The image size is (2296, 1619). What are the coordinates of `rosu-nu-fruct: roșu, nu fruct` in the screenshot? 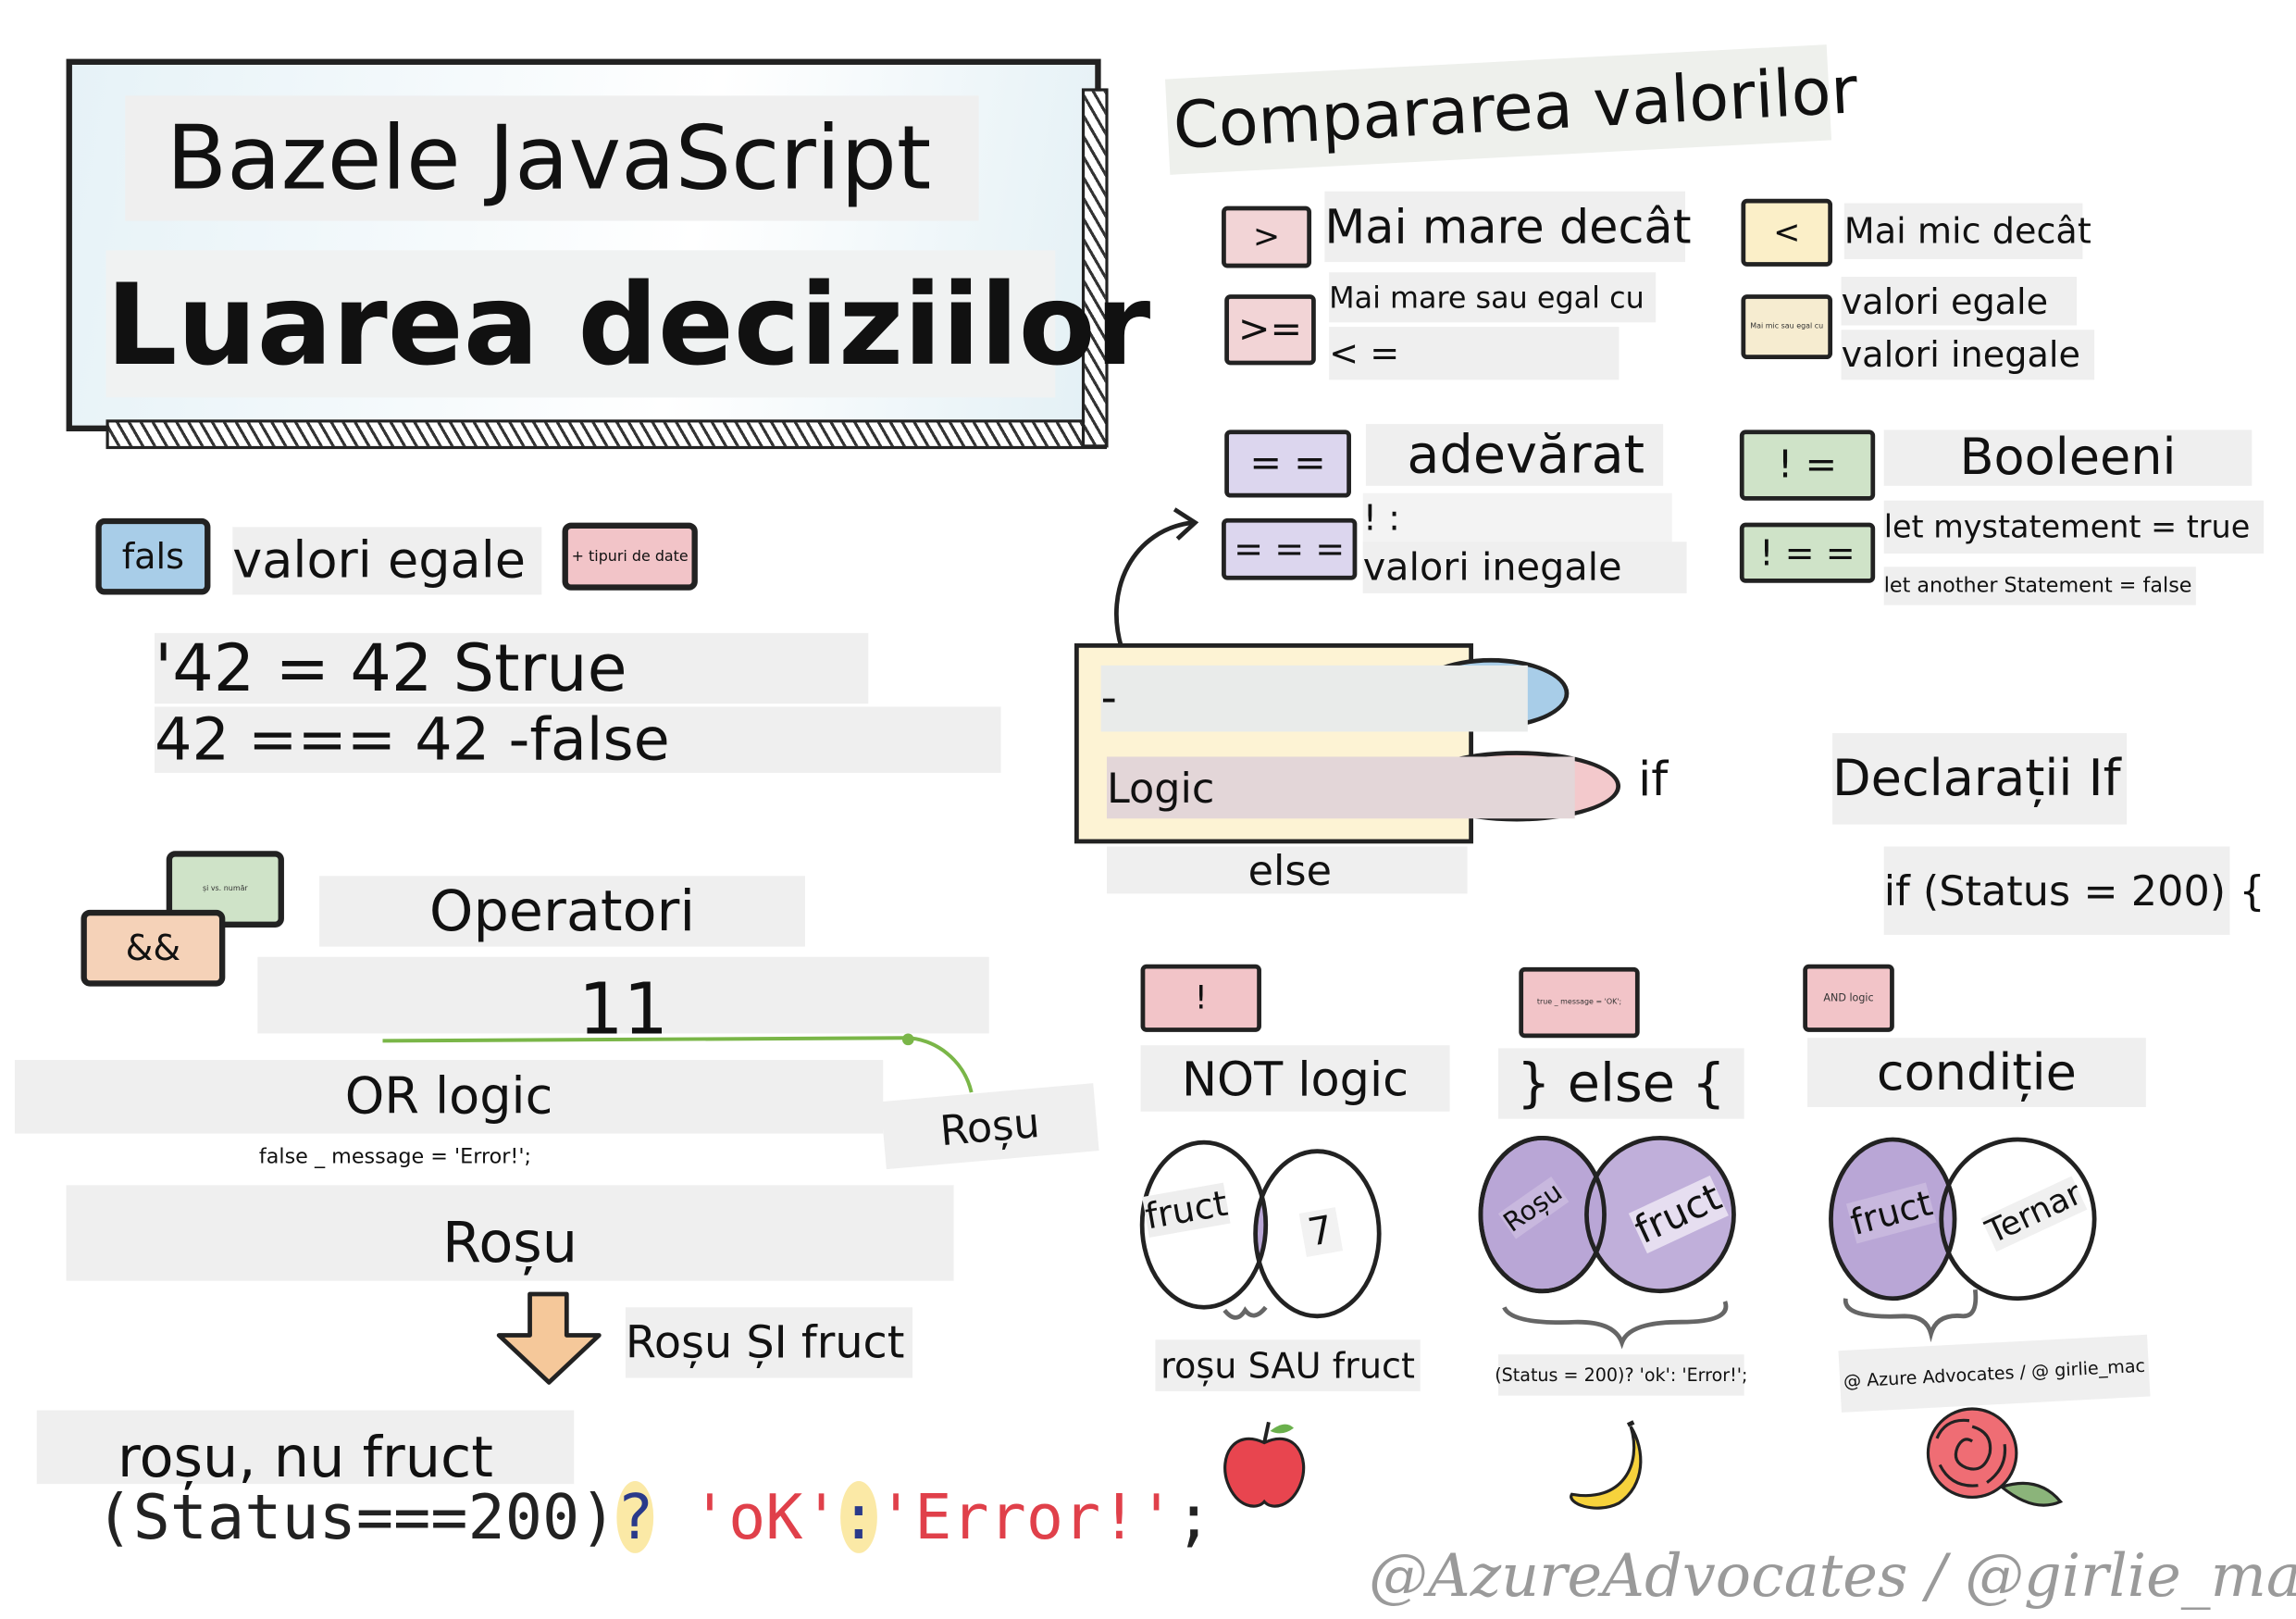 It's located at (305, 1449).